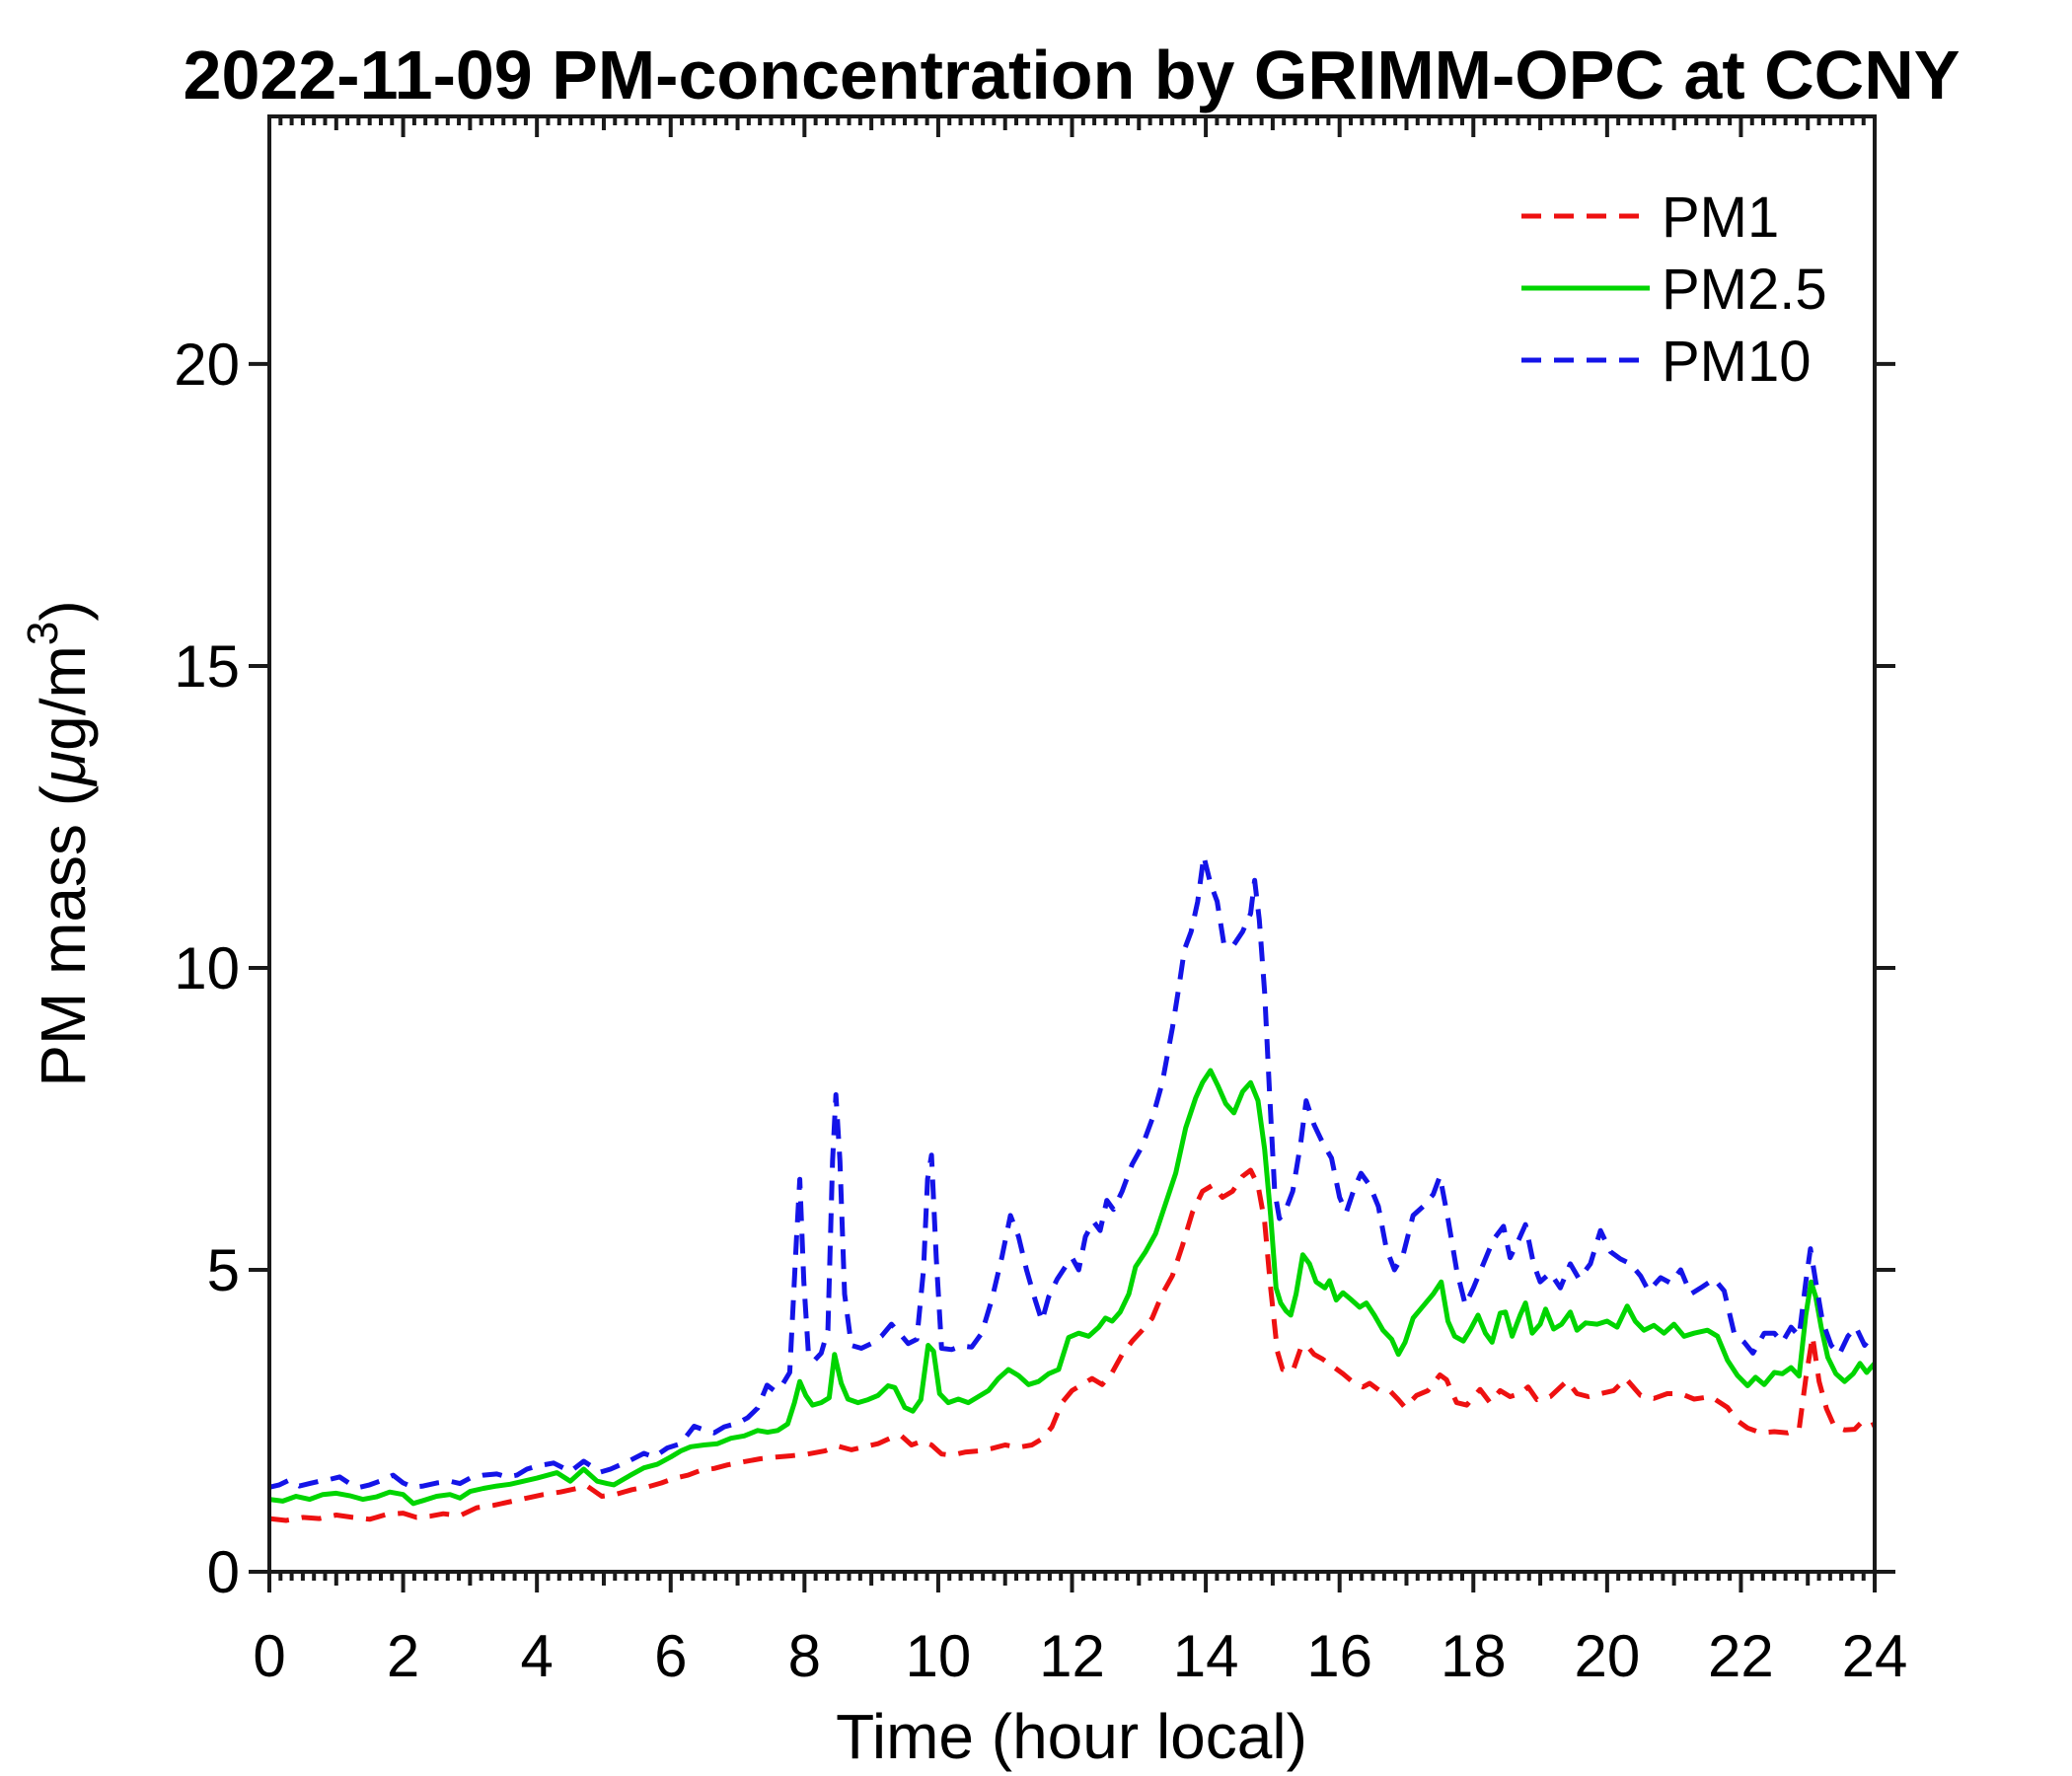  Describe the element at coordinates (64, 769) in the screenshot. I see `y-axis-label-mu: μ` at that location.